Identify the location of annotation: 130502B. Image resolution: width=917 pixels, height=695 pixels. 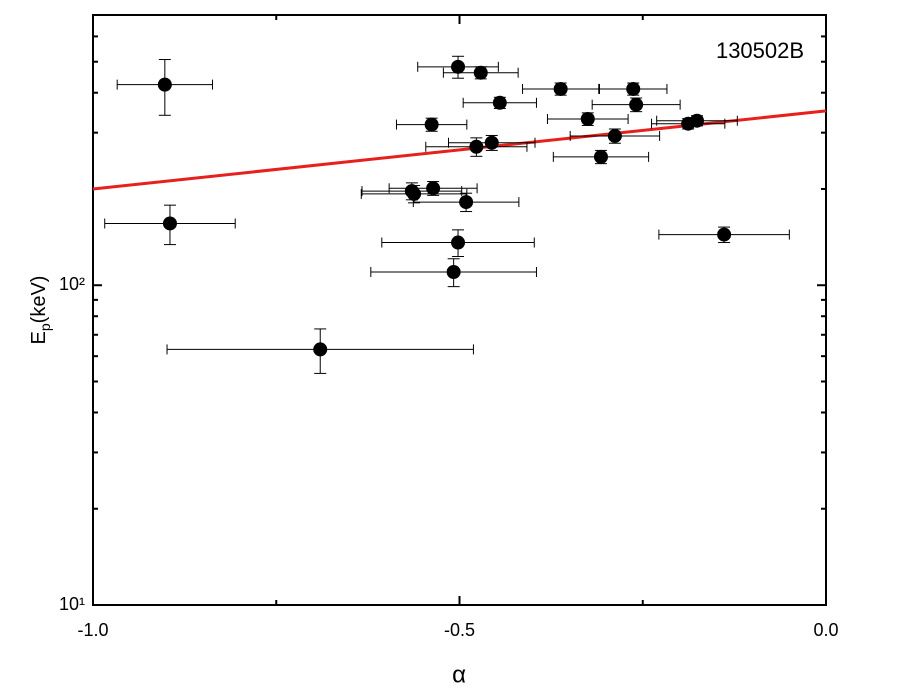
(760, 50).